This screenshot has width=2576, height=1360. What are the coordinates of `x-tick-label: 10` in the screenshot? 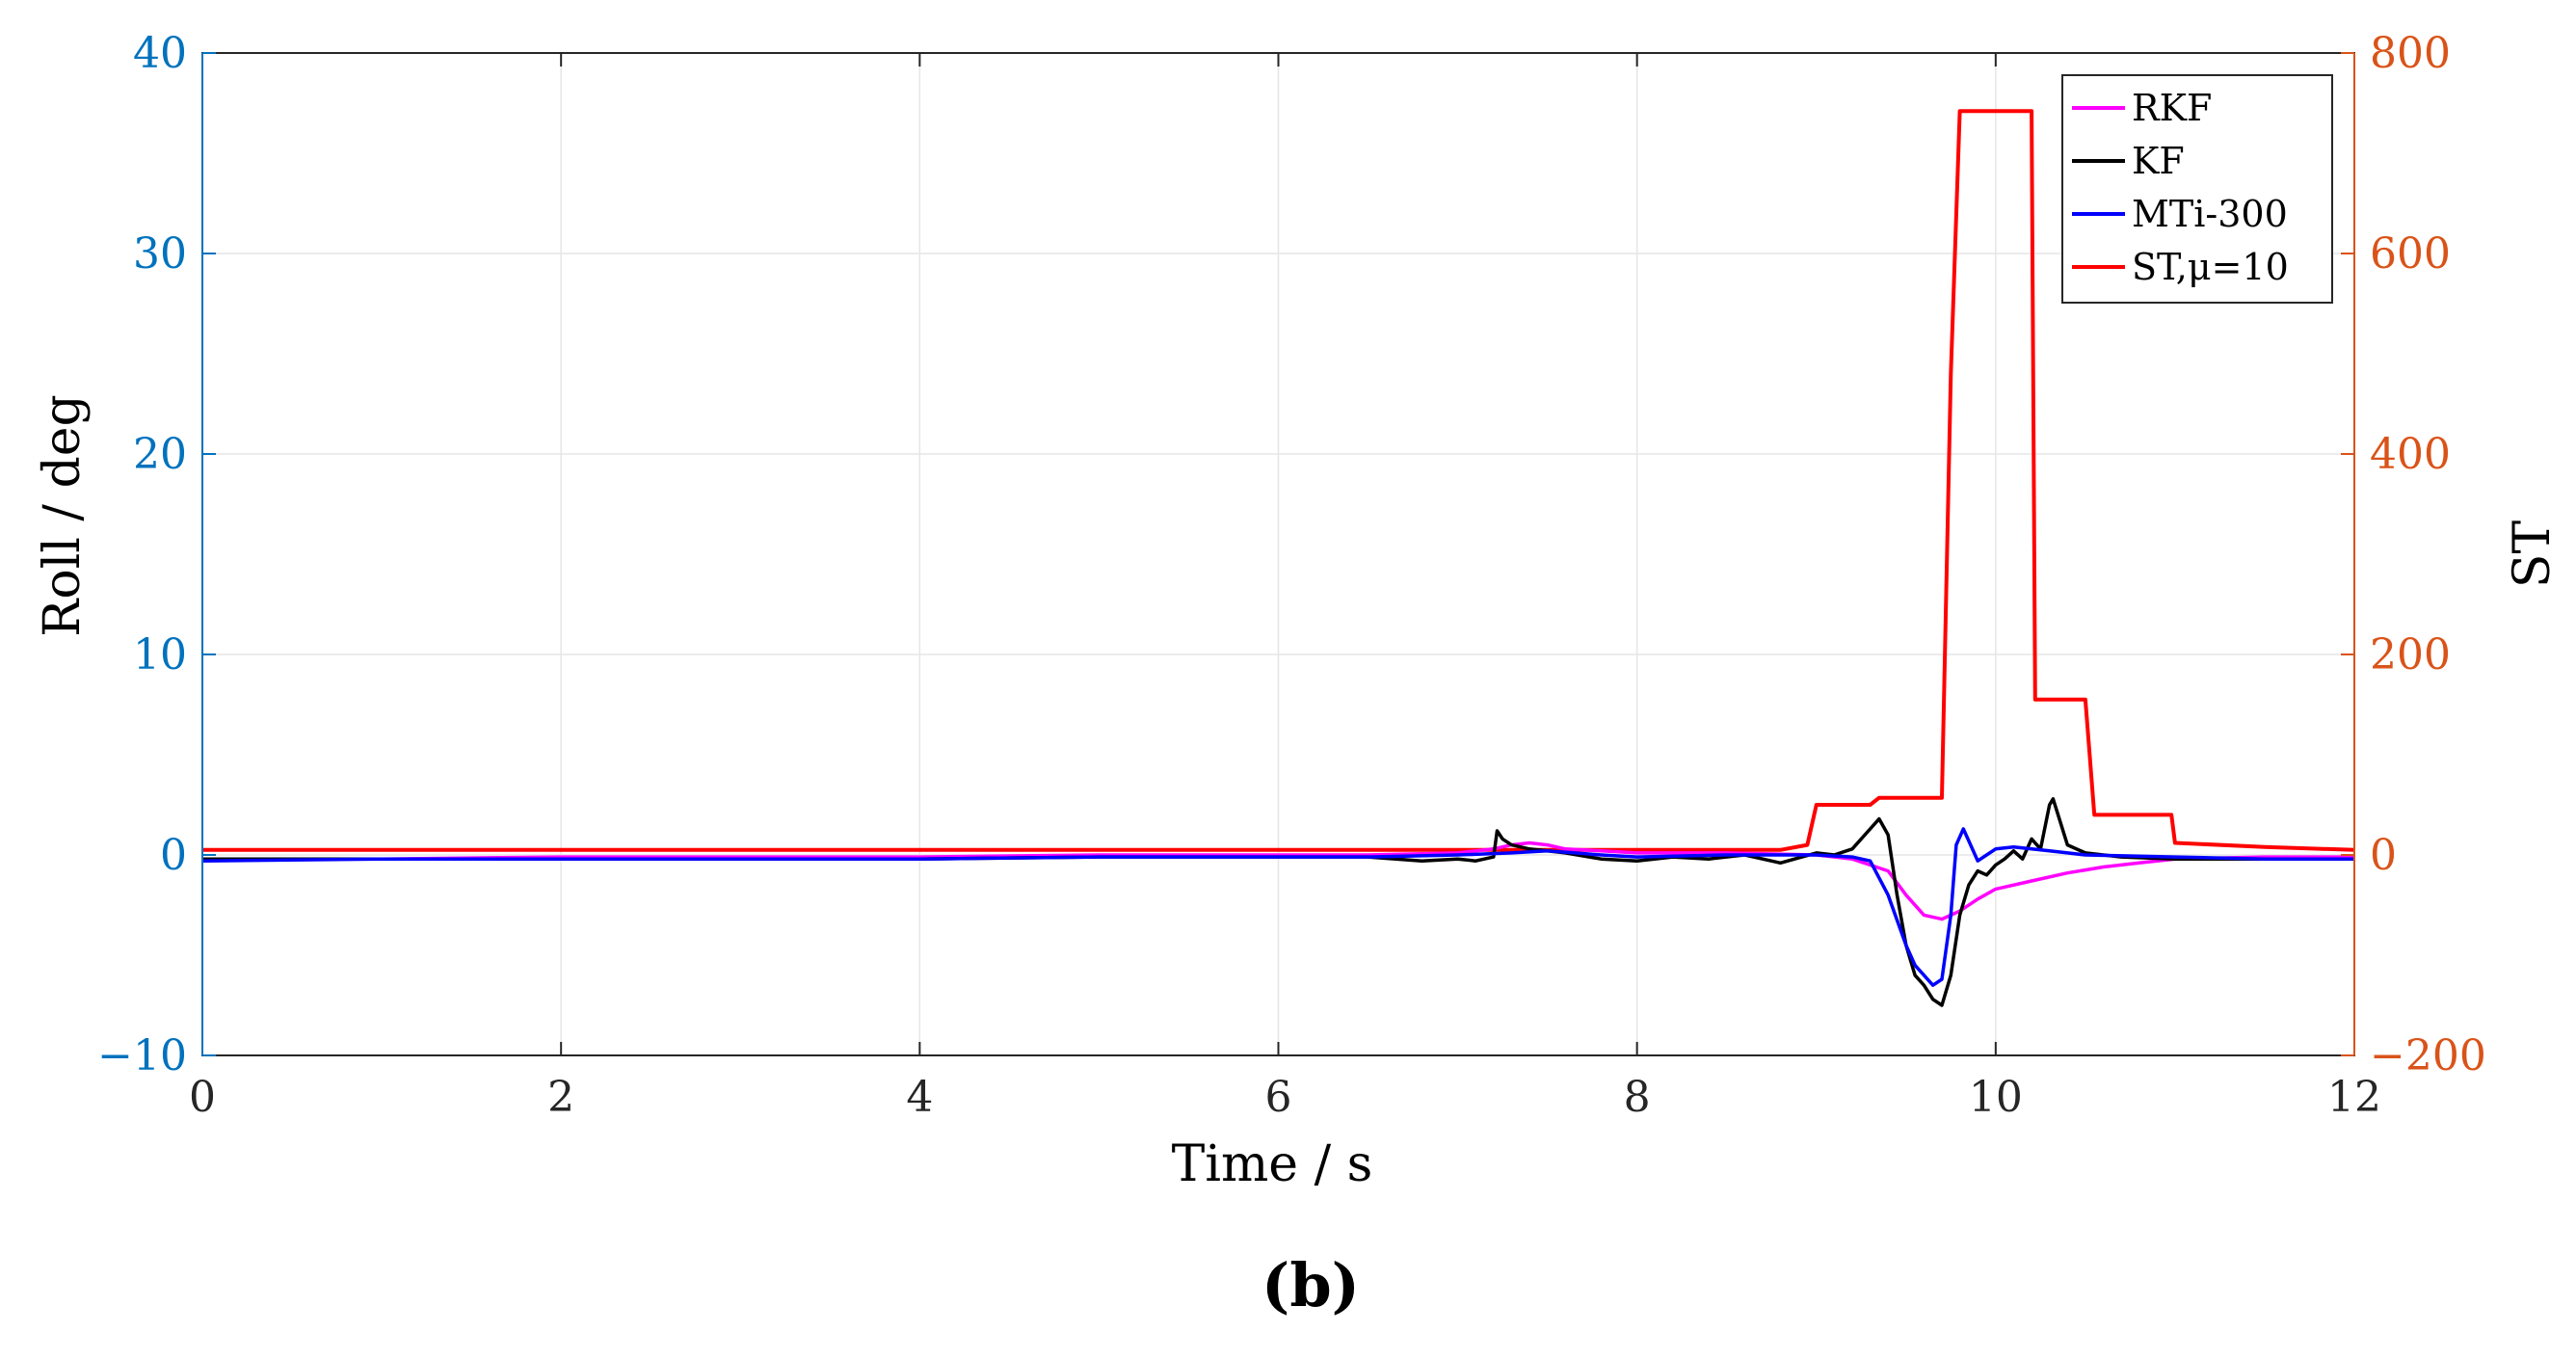 It's located at (1996, 1097).